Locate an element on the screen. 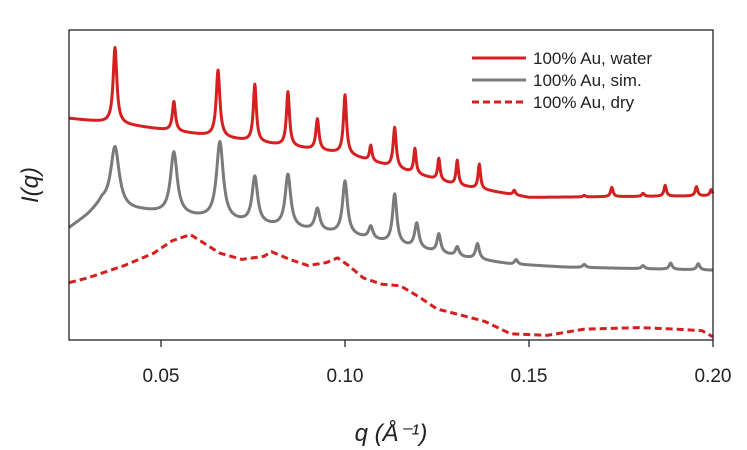 Image resolution: width=747 pixels, height=450 pixels. legend-label: 100% Au, dry is located at coordinates (584, 102).